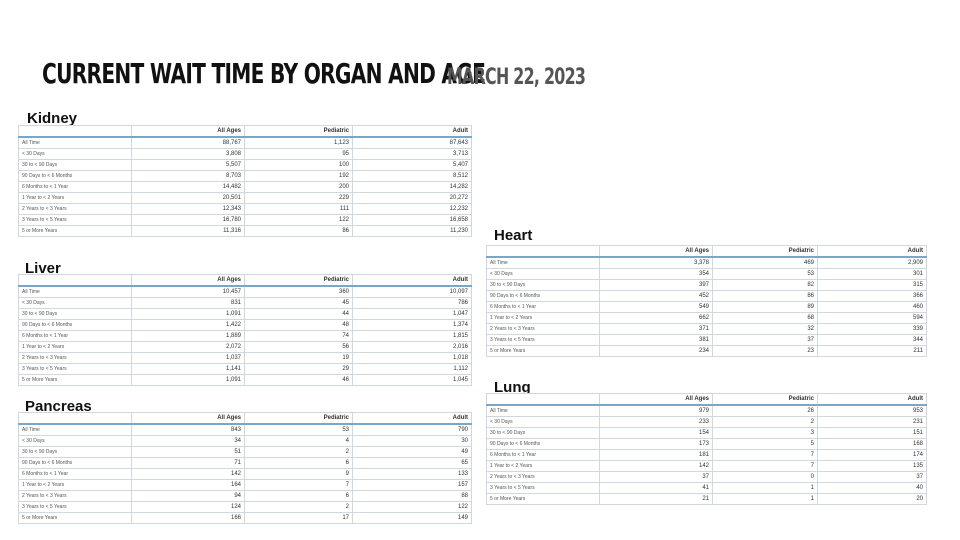 The image size is (960, 540). What do you see at coordinates (188, 291) in the screenshot?
I see `cell-all-ages: 10,457` at bounding box center [188, 291].